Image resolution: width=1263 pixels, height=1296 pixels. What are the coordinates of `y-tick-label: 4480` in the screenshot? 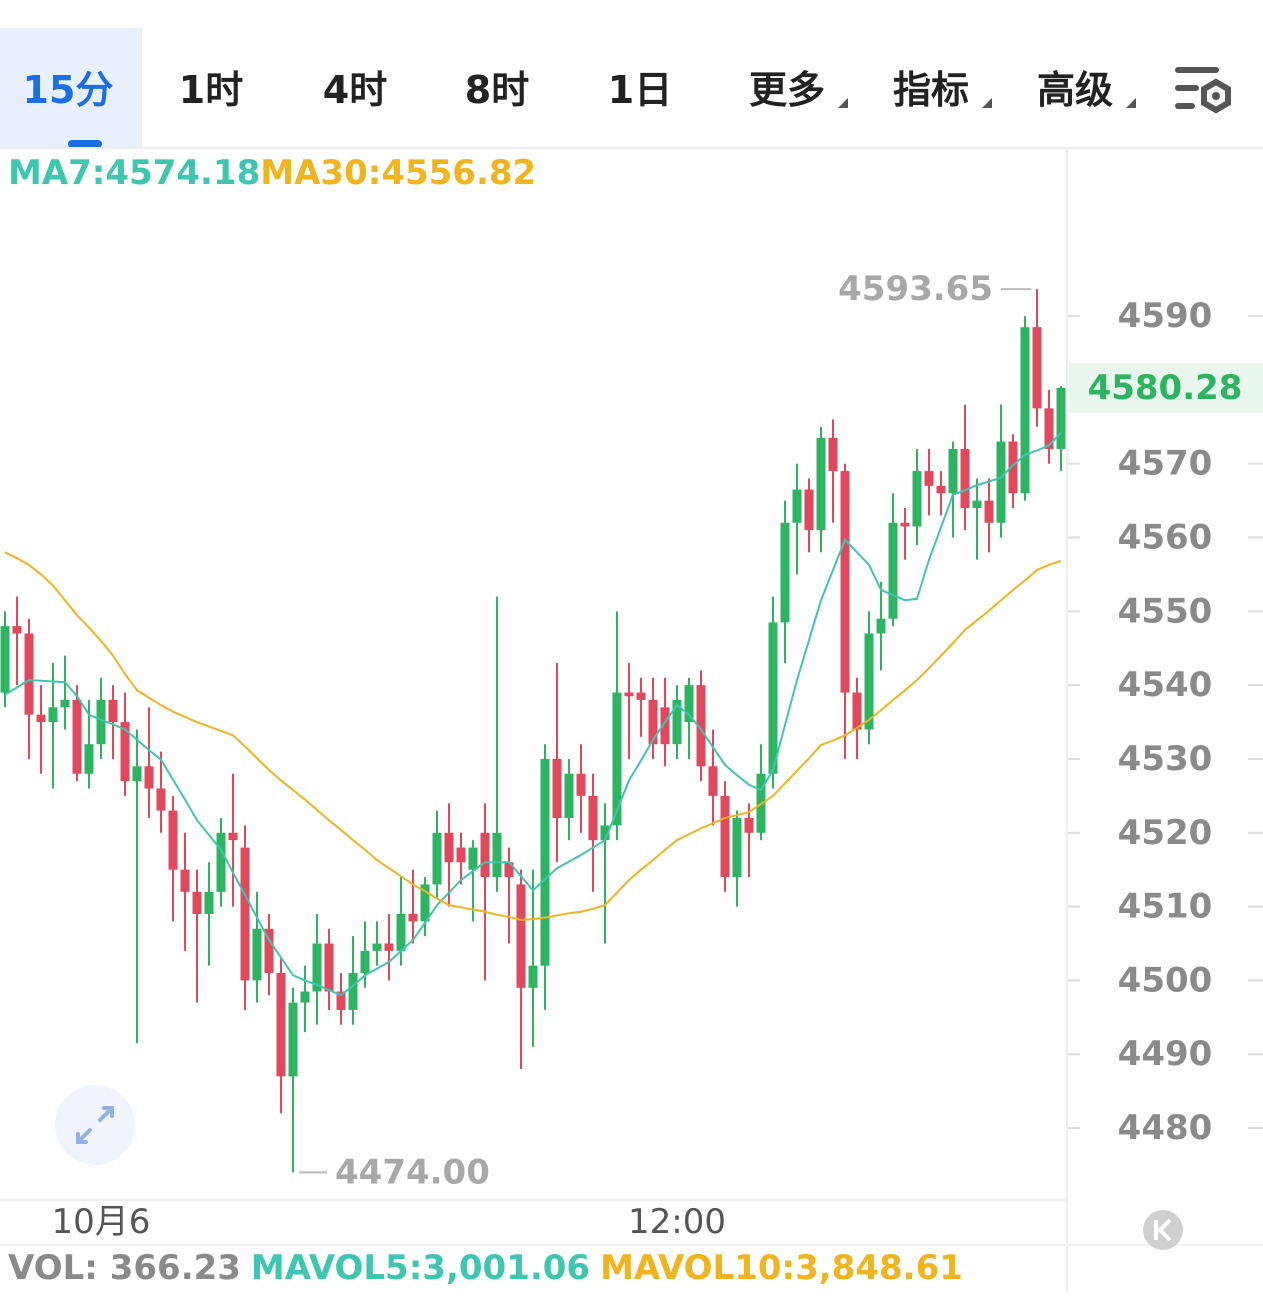 It's located at (1165, 1128).